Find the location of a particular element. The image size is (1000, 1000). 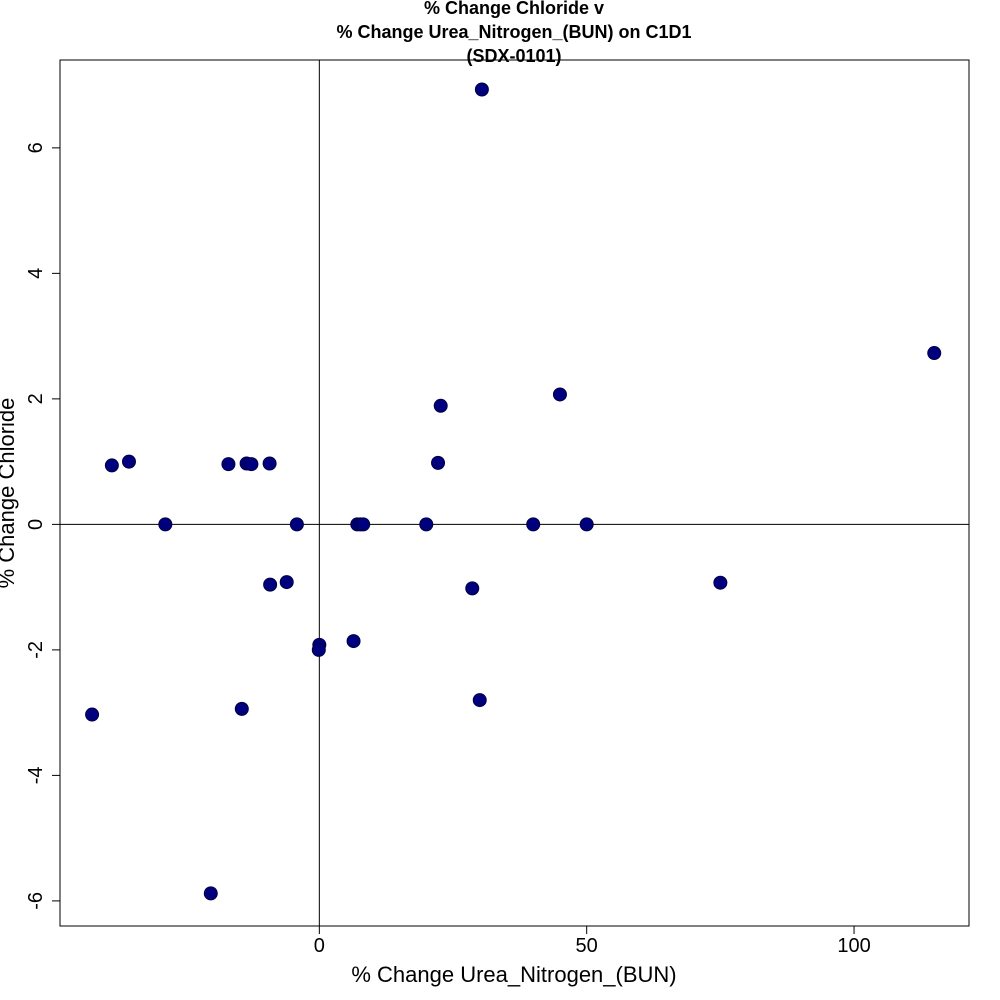

x-tick-label: 100 is located at coordinates (853, 946).